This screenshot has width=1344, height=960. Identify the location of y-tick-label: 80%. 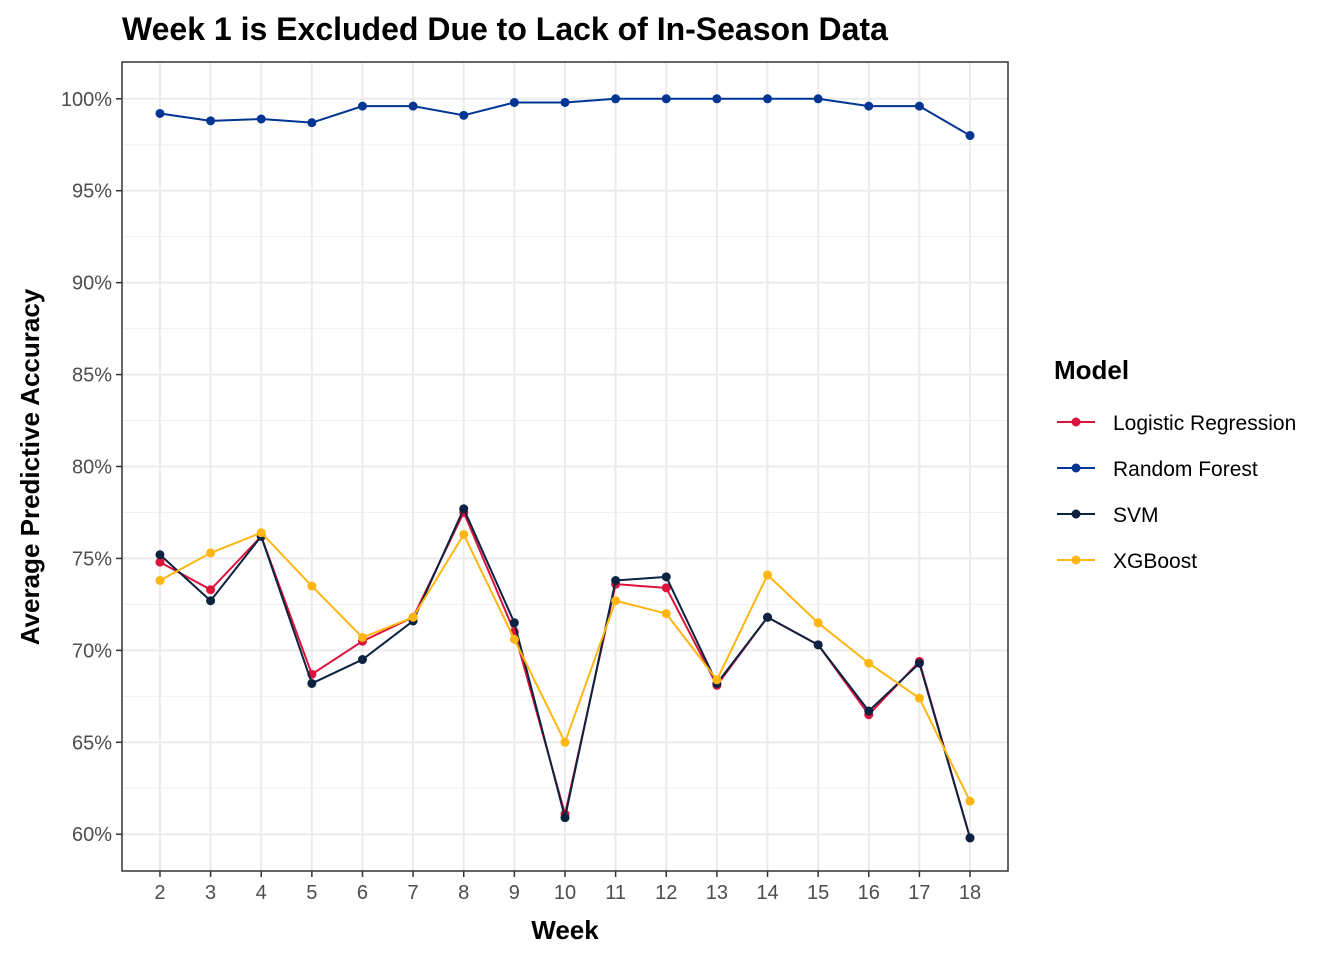
(92, 468).